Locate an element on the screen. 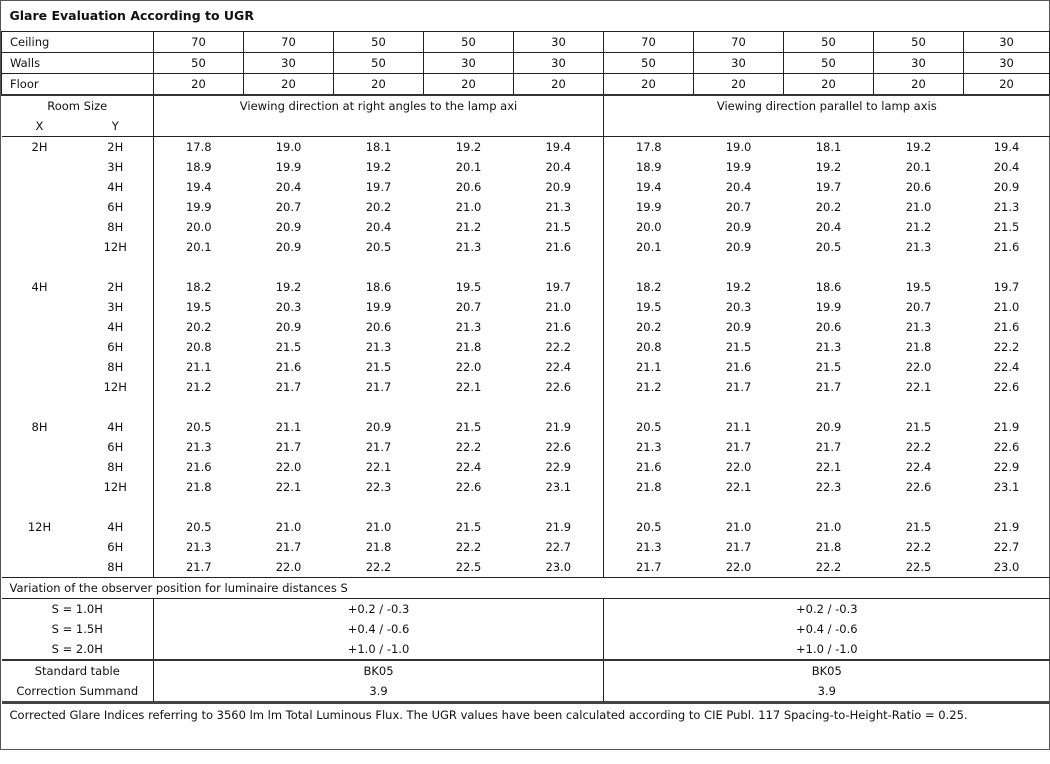 The image size is (1050, 764). standard-right-angles: BK05 is located at coordinates (379, 670).